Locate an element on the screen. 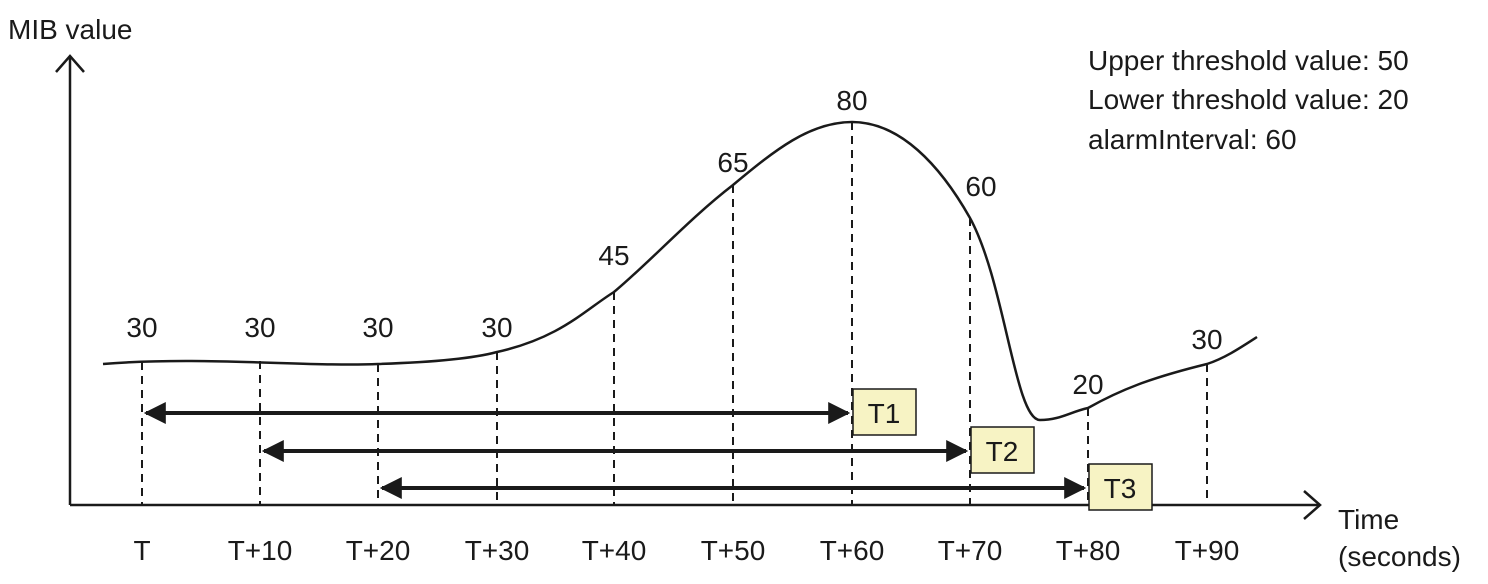 The height and width of the screenshot is (584, 1488). interval-t1: T1 is located at coordinates (530, 412).